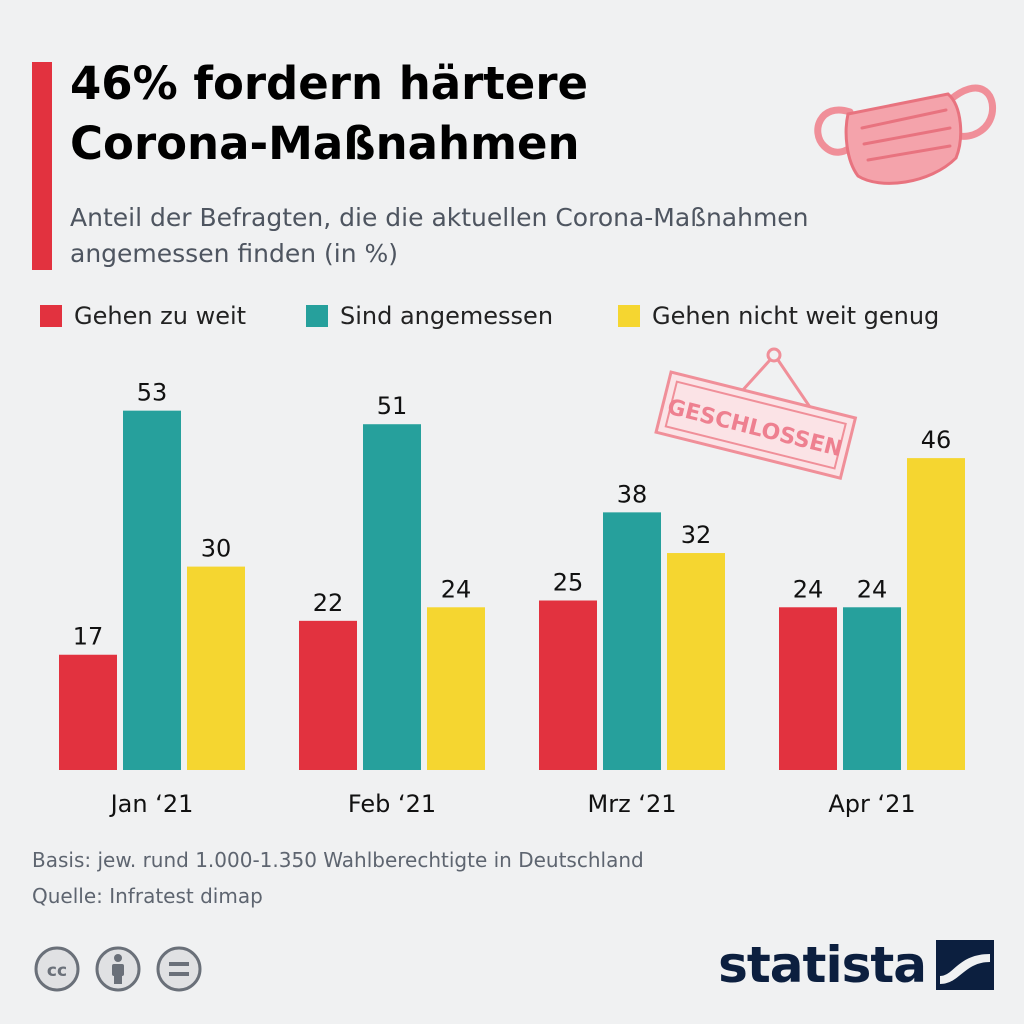 This screenshot has width=1024, height=1024. I want to click on title-accent-bar, so click(42, 166).